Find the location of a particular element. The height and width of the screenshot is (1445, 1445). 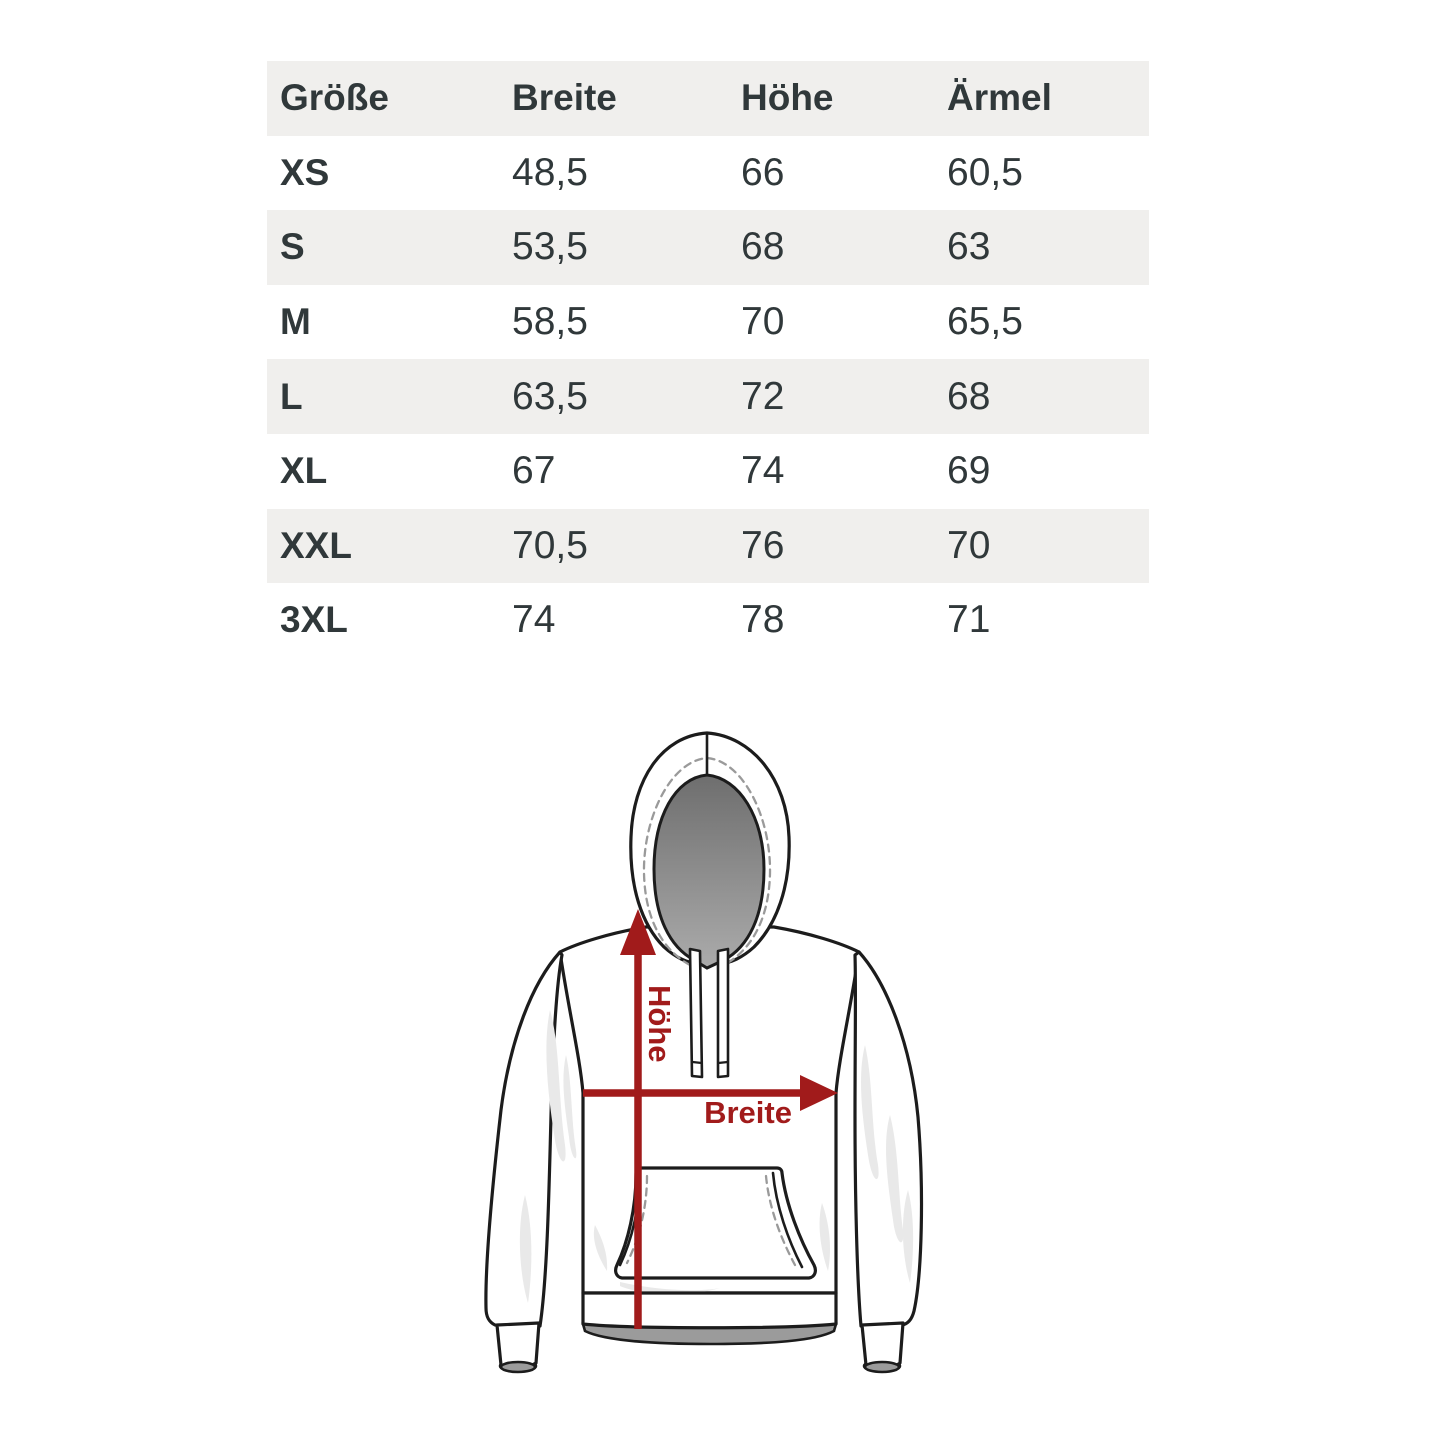

row-sleeve-value: 63 is located at coordinates (969, 247).